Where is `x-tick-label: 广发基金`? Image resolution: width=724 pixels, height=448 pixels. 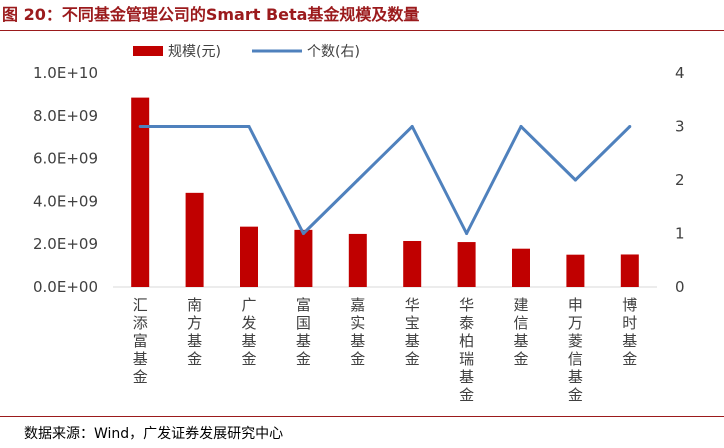
x-tick-label: 广发基金 is located at coordinates (248, 332).